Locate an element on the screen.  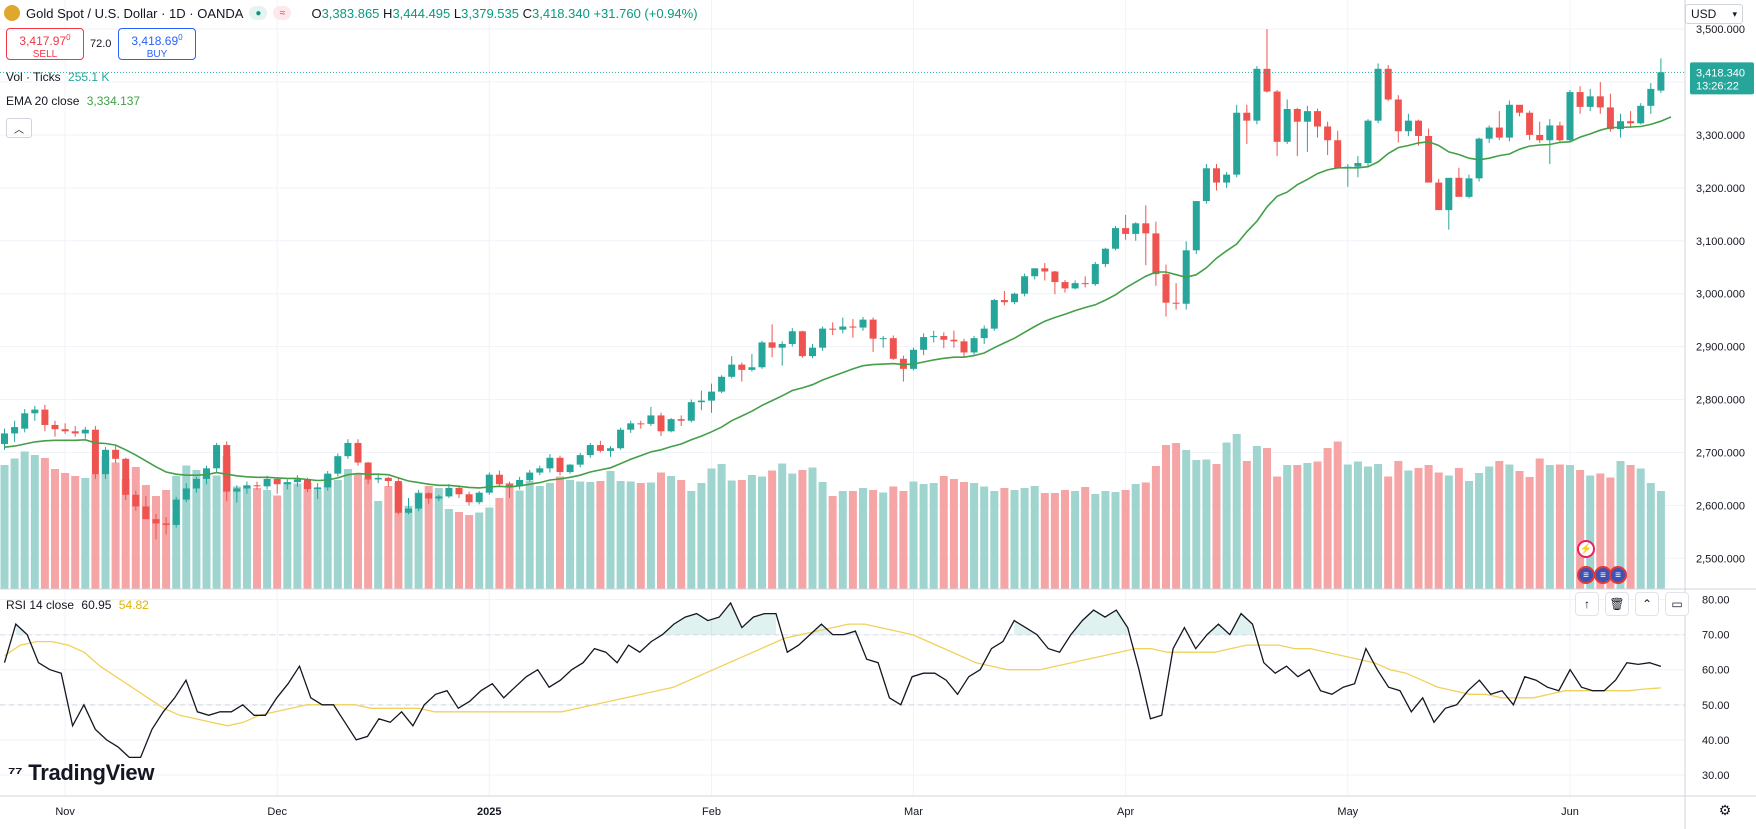
gear-icon: ⚙ is located at coordinates (1725, 809).